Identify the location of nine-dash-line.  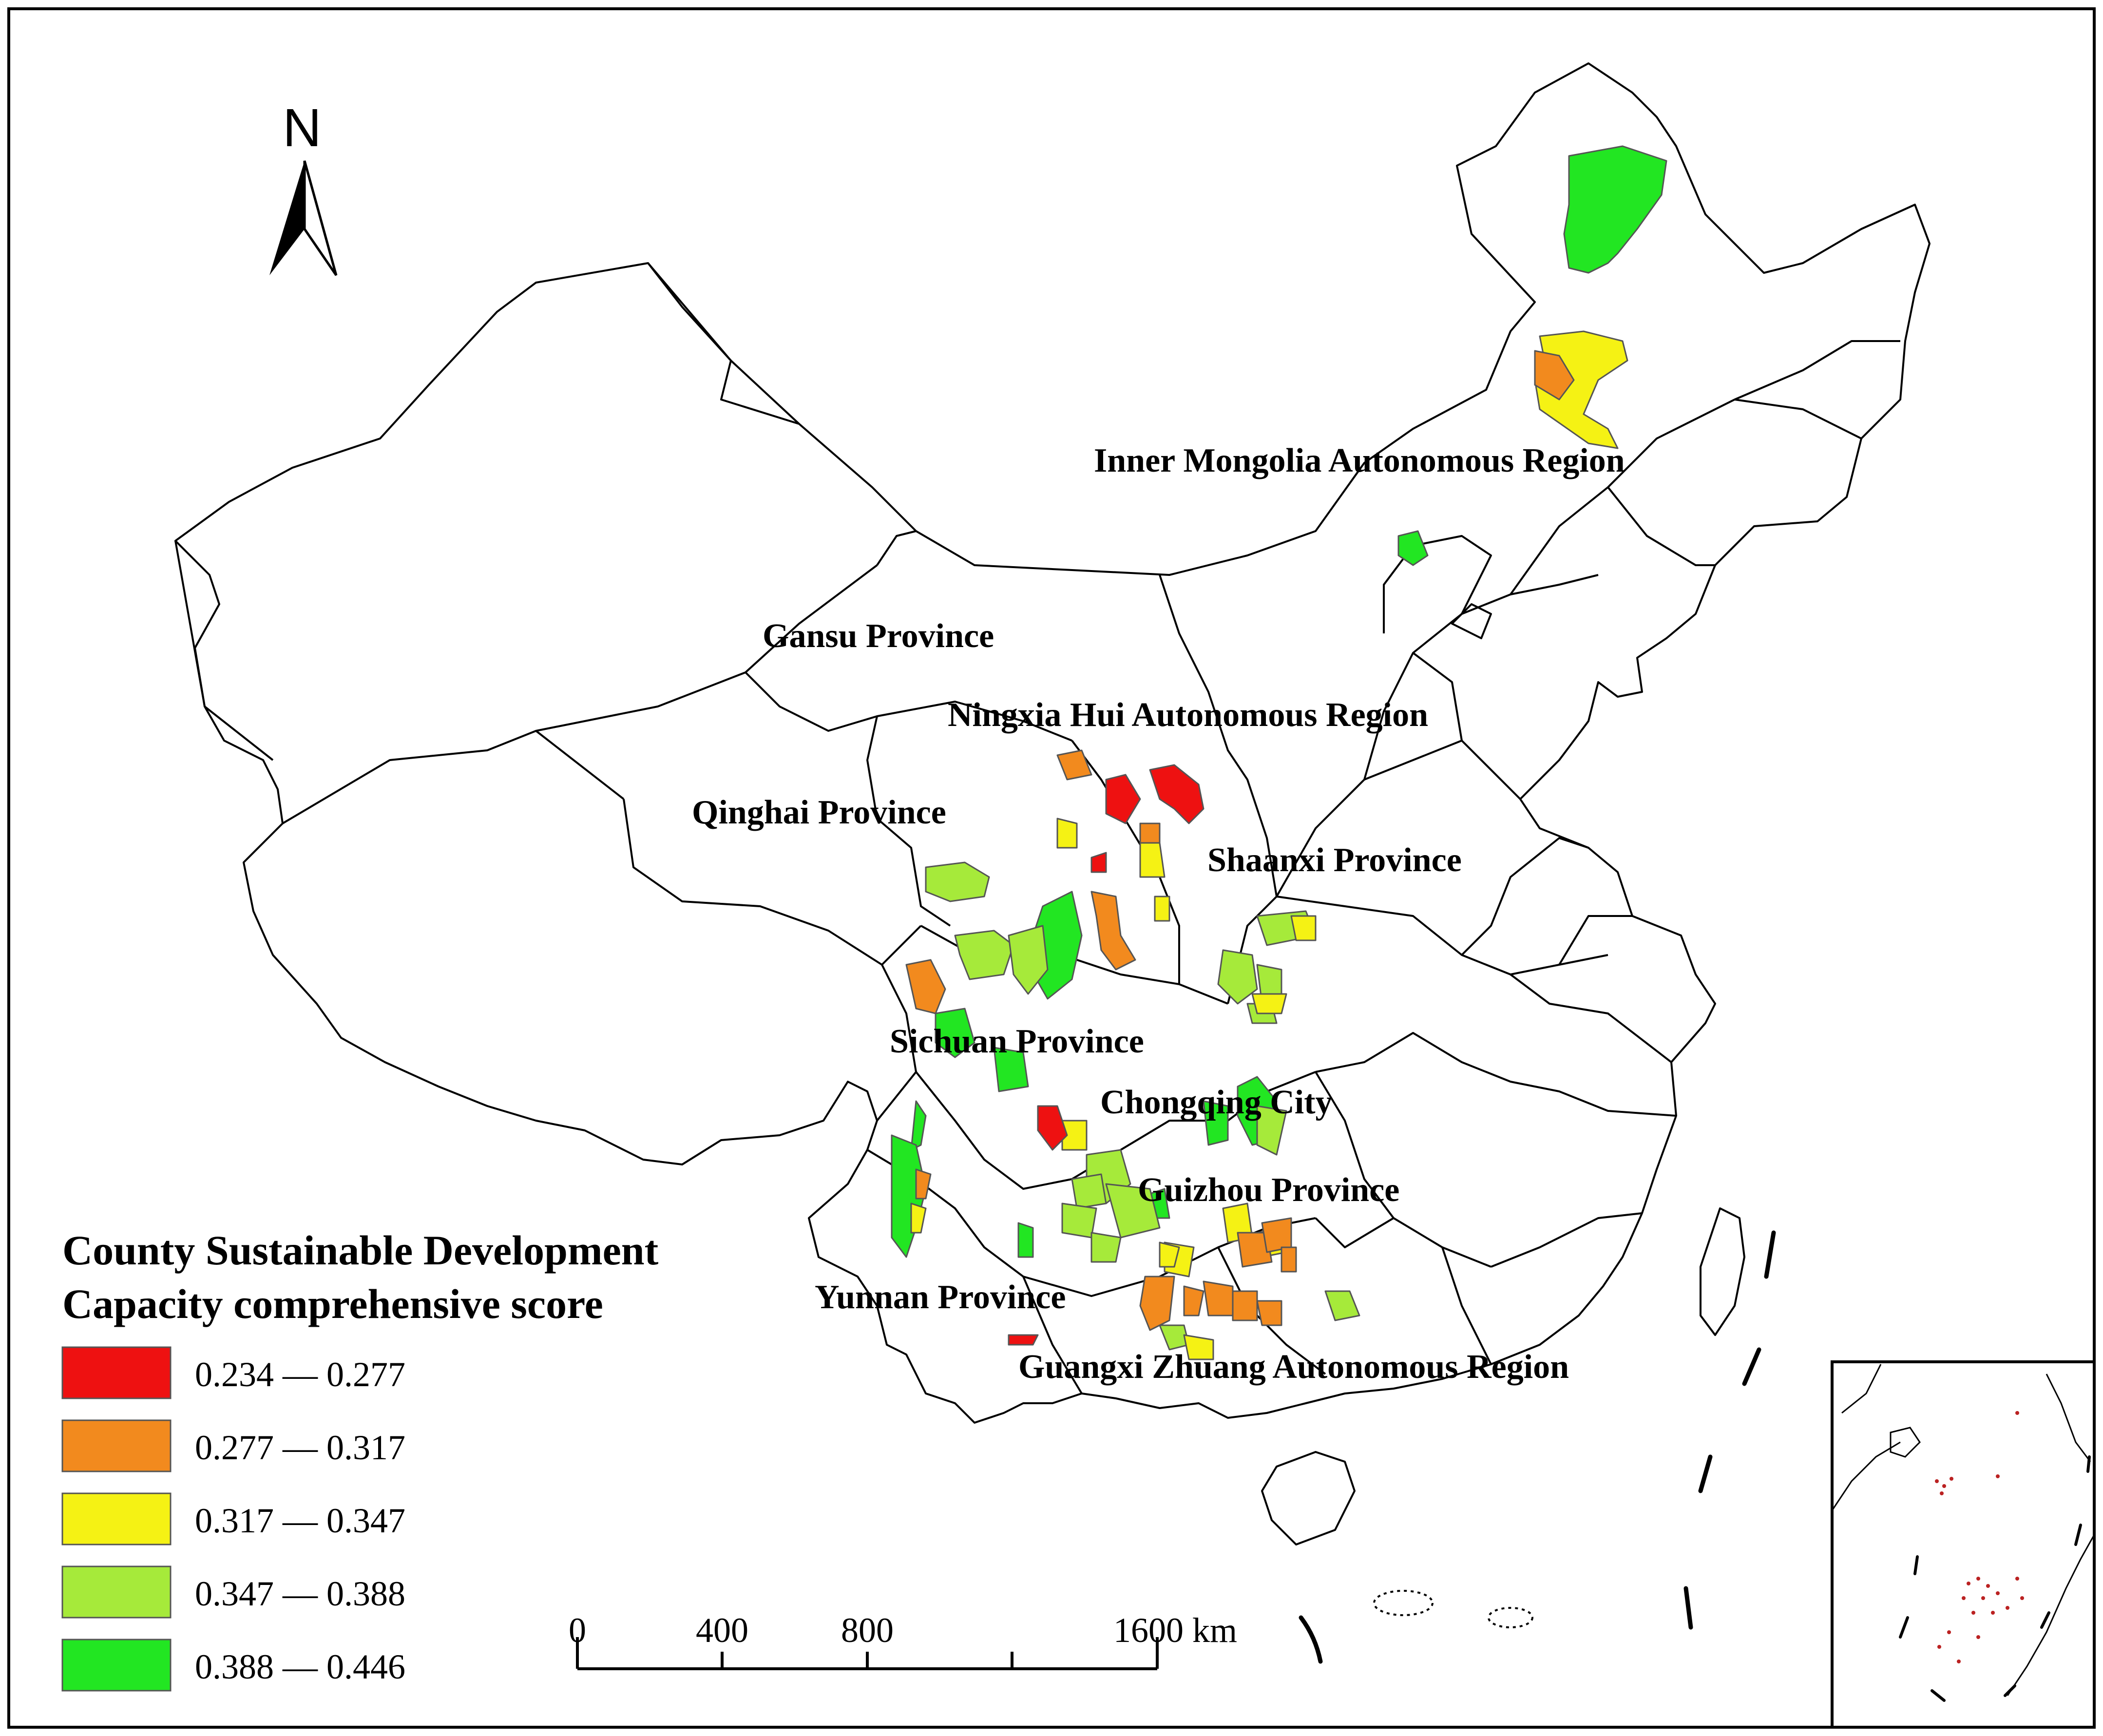
(1537, 1447).